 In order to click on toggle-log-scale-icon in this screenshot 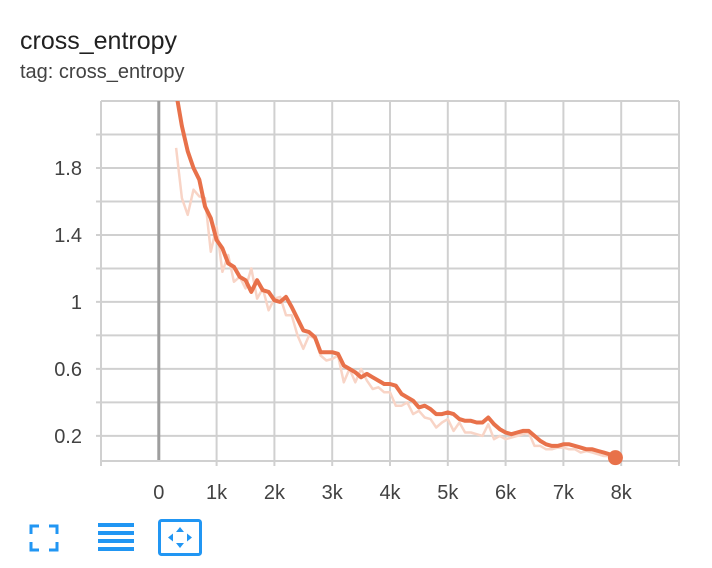, I will do `click(116, 537)`.